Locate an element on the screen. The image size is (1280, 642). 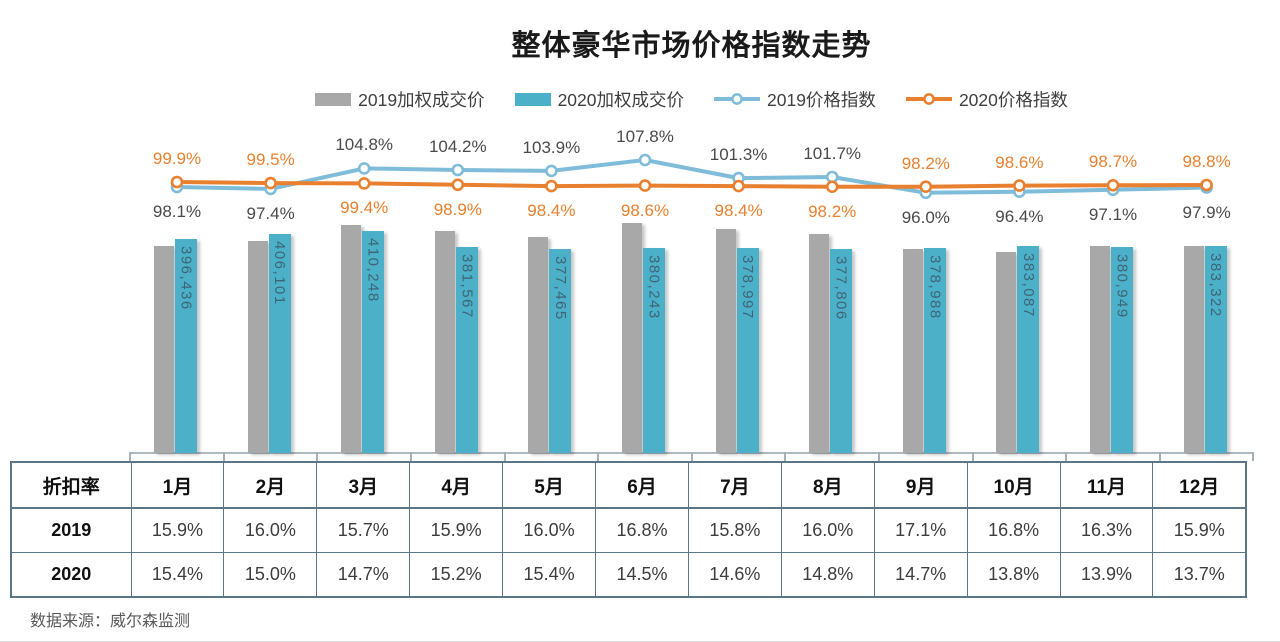
table-row-label: 2020 is located at coordinates (71, 575).